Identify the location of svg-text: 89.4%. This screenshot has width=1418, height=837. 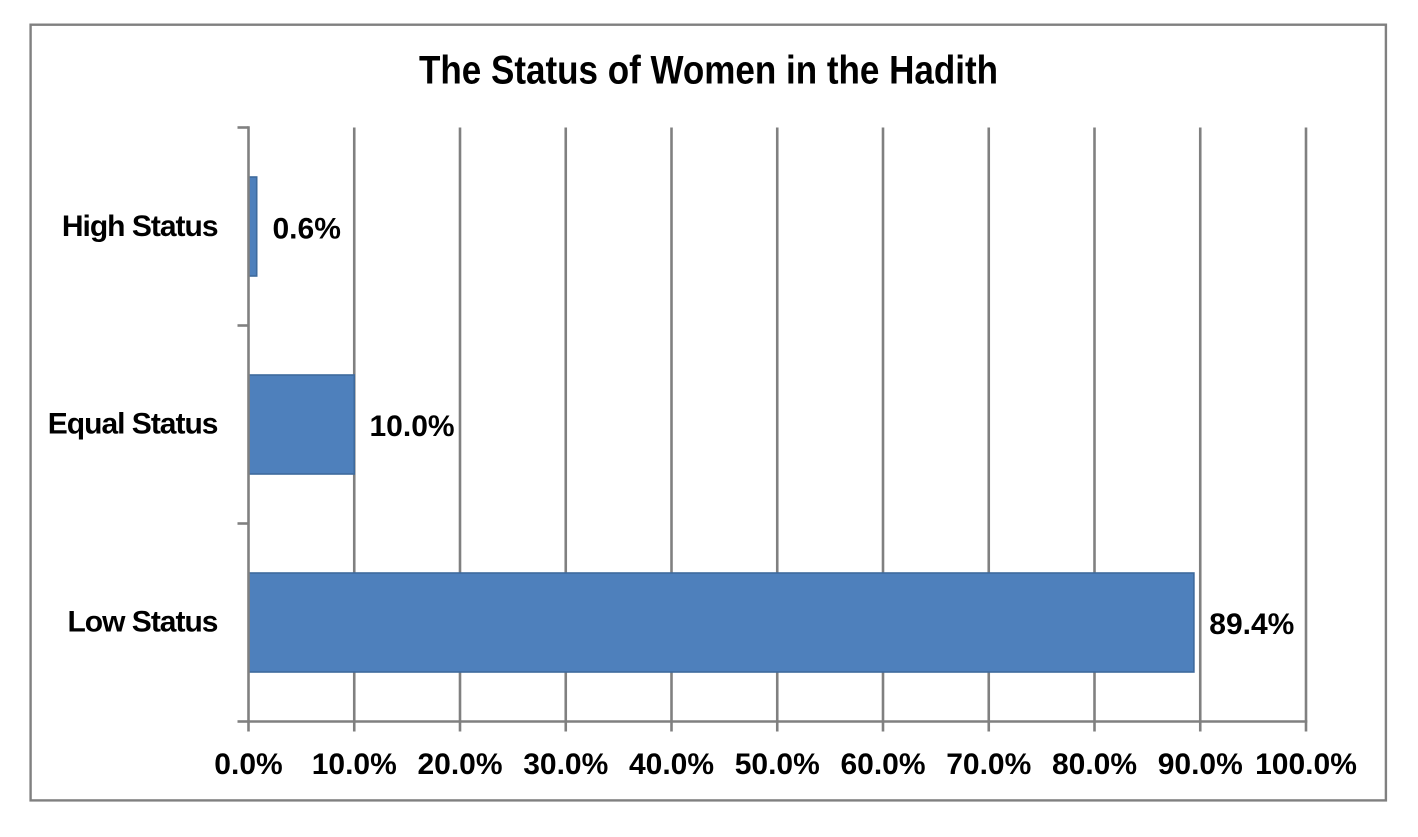
(1251, 624).